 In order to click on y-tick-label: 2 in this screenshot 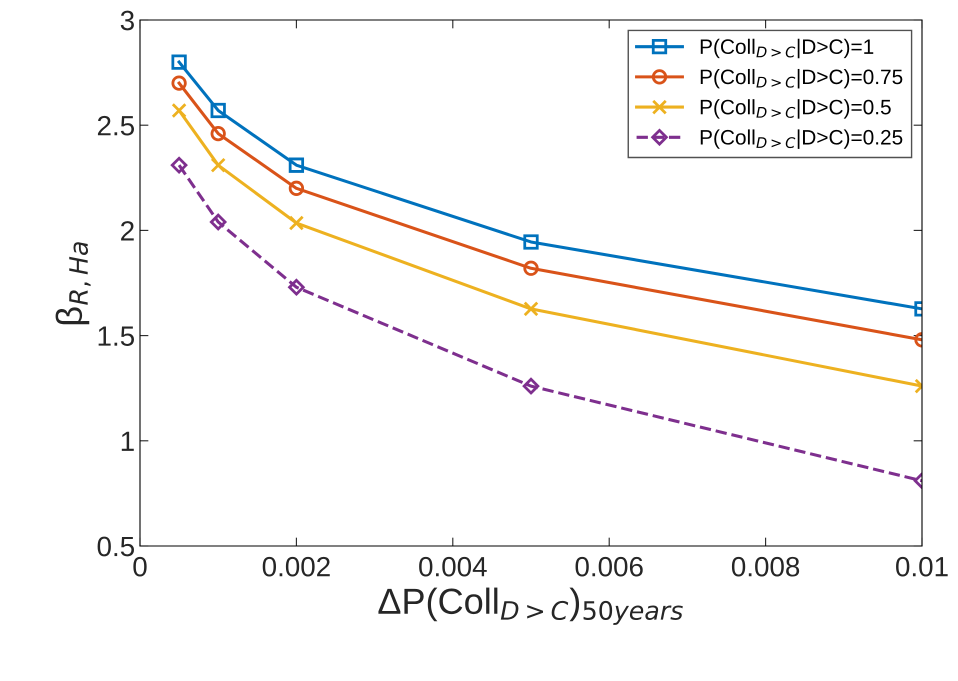, I will do `click(127, 230)`.